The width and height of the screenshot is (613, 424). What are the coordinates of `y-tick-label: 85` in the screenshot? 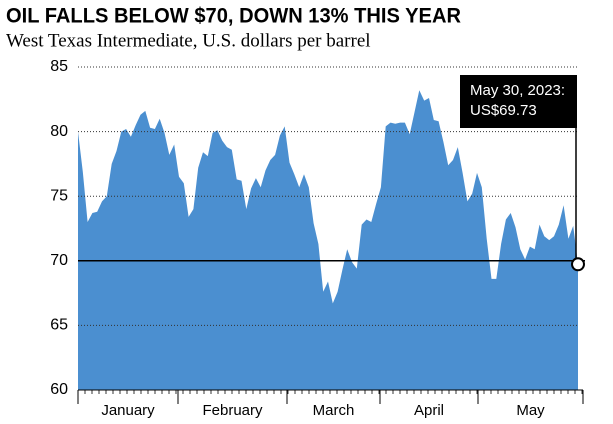 It's located at (59, 66).